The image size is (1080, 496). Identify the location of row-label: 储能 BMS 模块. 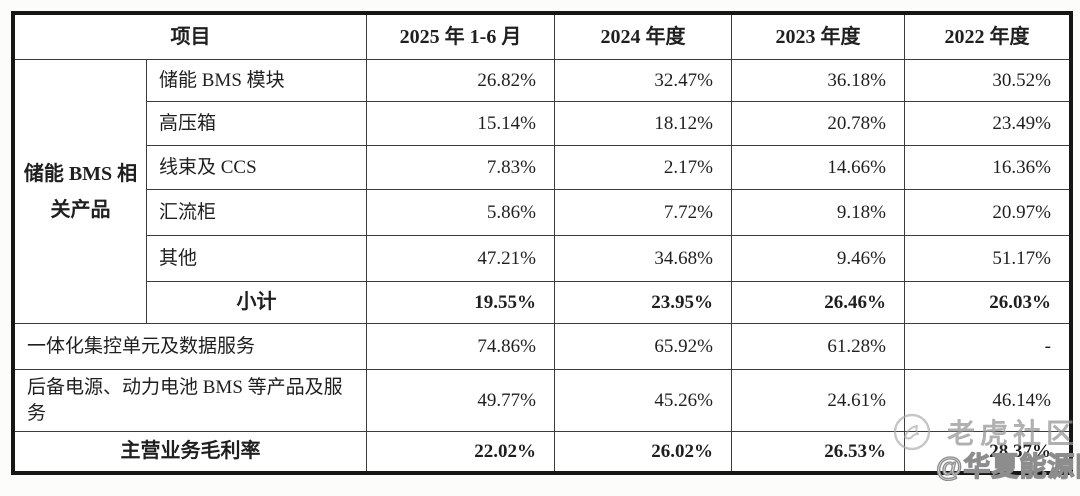
(256, 80).